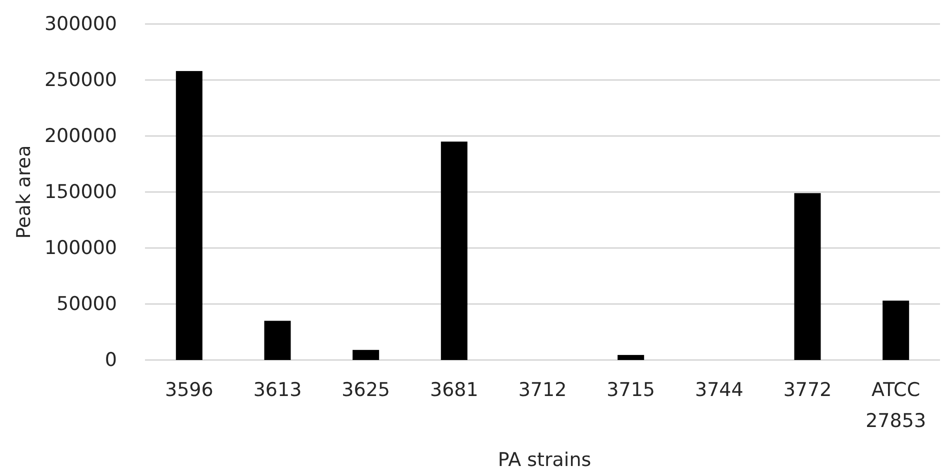 The height and width of the screenshot is (475, 944). I want to click on x-tick-label: ATCC 27853, so click(896, 405).